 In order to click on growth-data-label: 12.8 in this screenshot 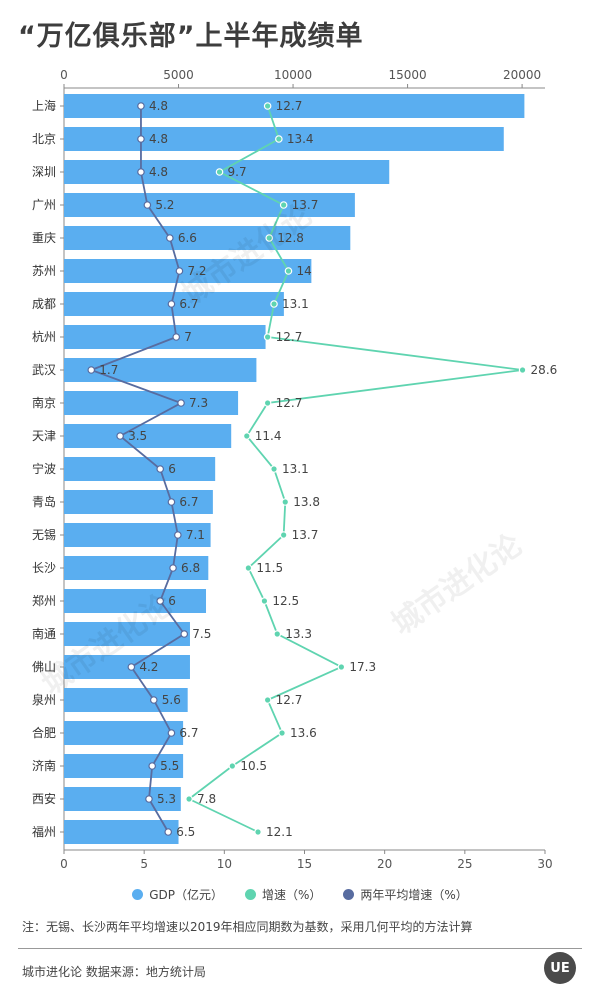, I will do `click(290, 238)`.